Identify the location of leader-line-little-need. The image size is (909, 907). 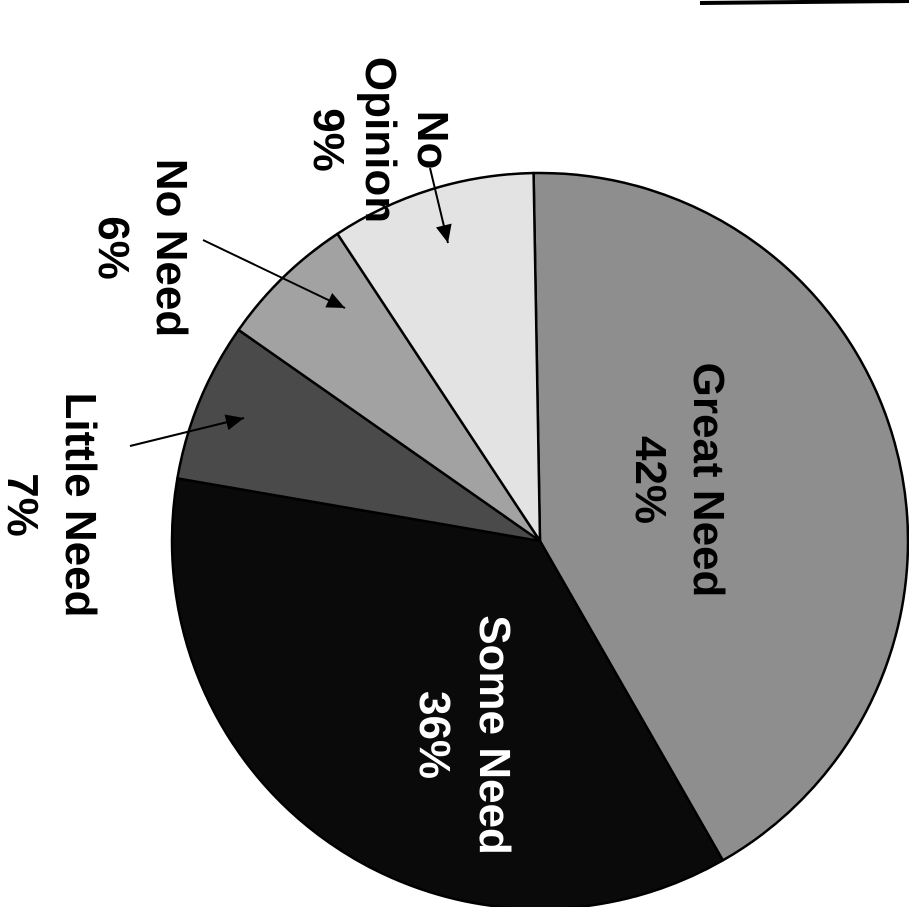
(187, 432).